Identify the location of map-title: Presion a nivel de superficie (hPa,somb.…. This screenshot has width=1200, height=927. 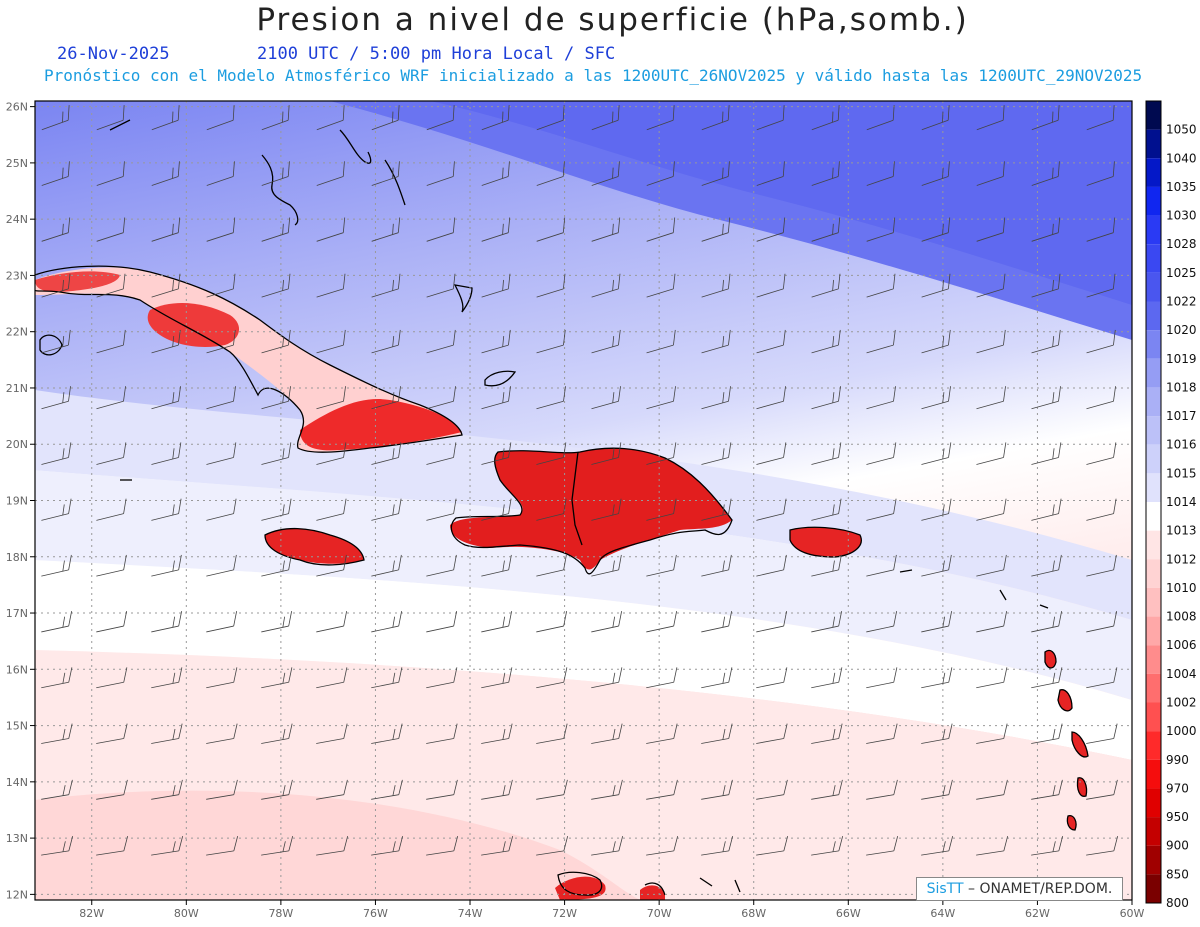
(612, 20).